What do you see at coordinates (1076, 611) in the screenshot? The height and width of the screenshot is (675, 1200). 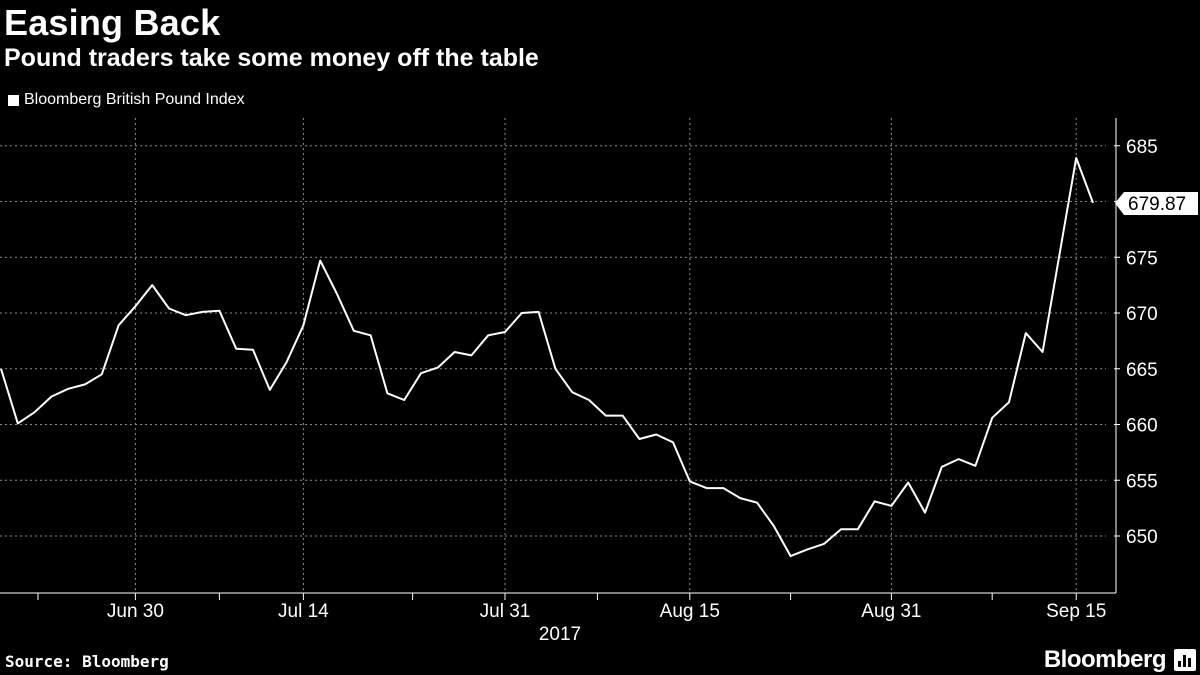 I see `x-tick-label: Sep 15` at bounding box center [1076, 611].